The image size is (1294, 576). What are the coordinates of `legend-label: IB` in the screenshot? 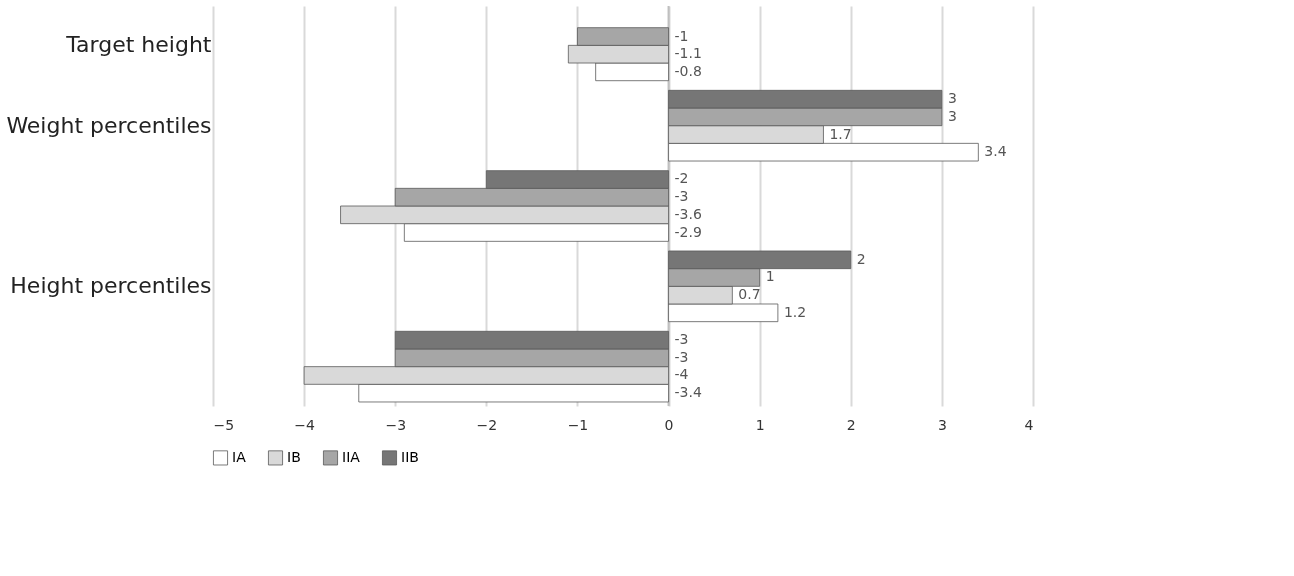 It's located at (294, 456).